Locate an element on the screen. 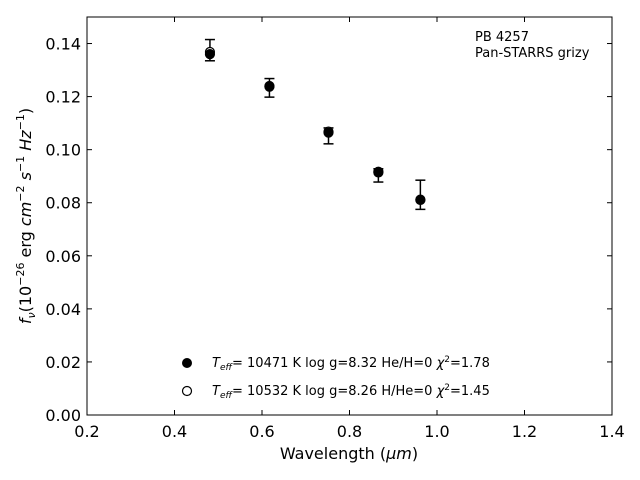 Image resolution: width=640 pixels, height=480 pixels. y-tick-label: 0.06 is located at coordinates (63, 256).